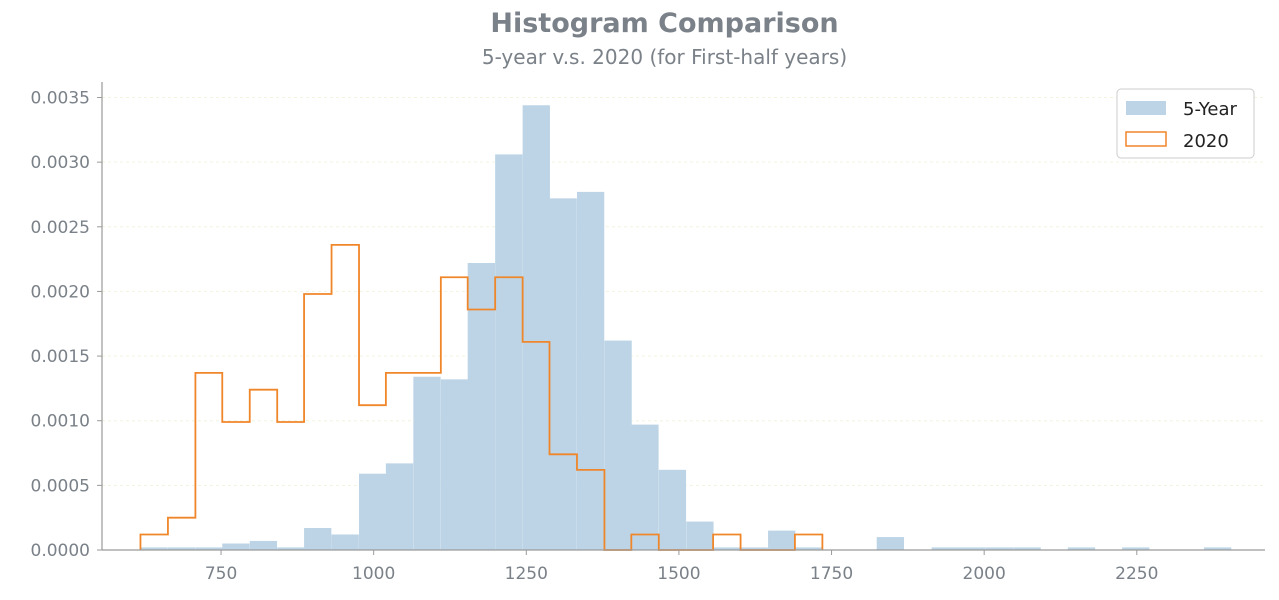 The width and height of the screenshot is (1279, 600). Describe the element at coordinates (664, 57) in the screenshot. I see `chart-subtitle: 5-year v.s. 2020 (for First-half years)` at that location.